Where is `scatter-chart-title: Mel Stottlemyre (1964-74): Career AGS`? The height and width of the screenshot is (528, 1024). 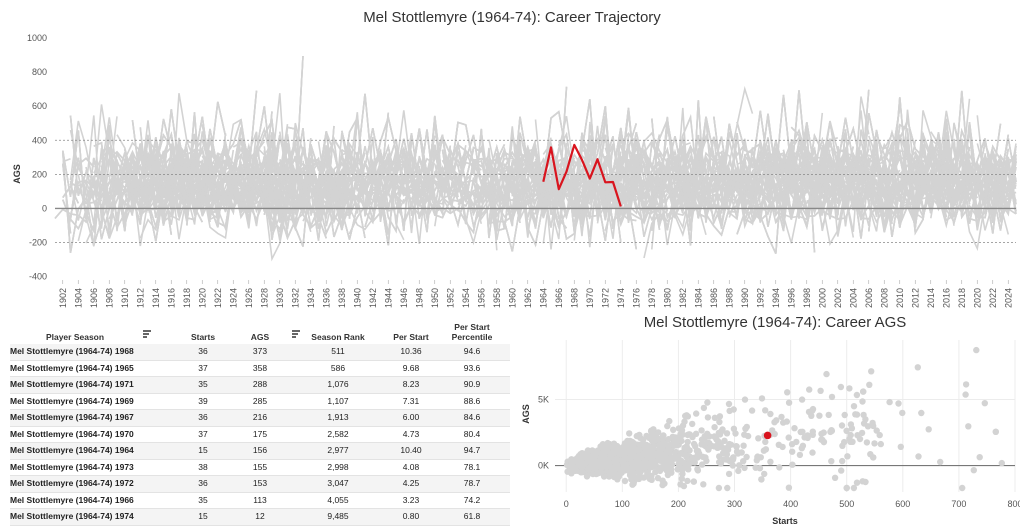 scatter-chart-title: Mel Stottlemyre (1964-74): Career AGS is located at coordinates (775, 322).